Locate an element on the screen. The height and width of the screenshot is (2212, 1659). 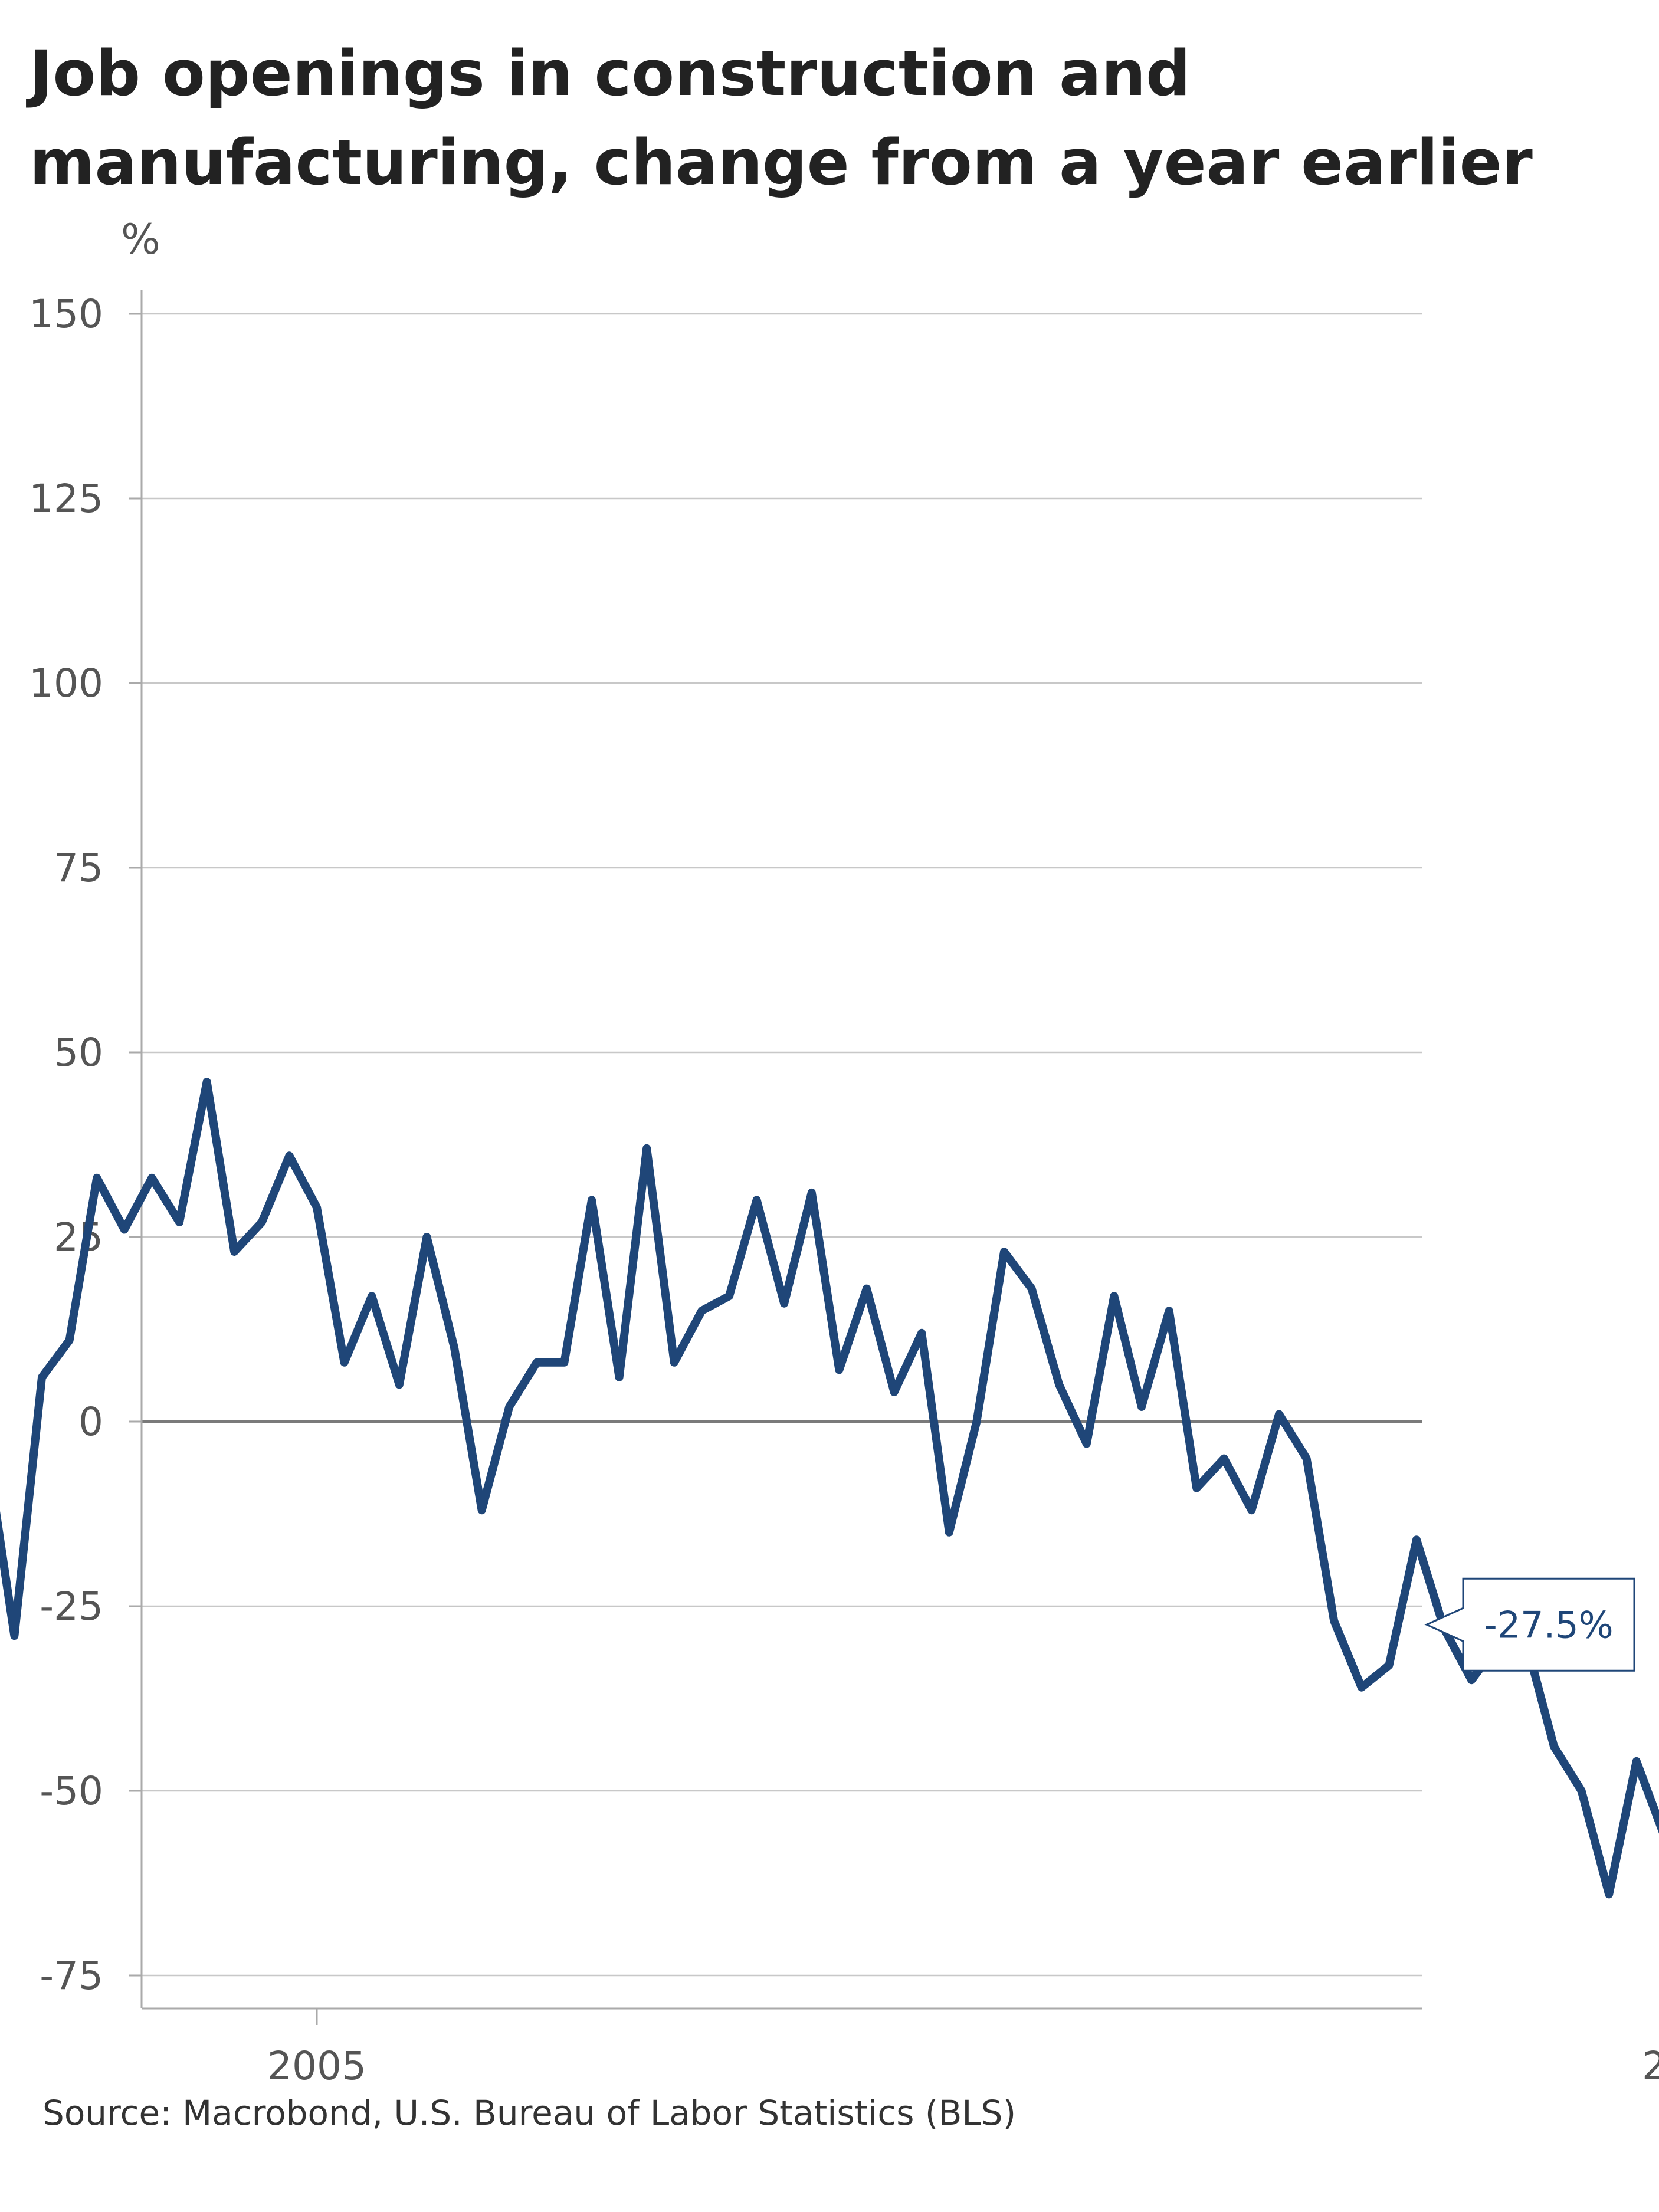
y-tick-label: 50 is located at coordinates (78, 1052).